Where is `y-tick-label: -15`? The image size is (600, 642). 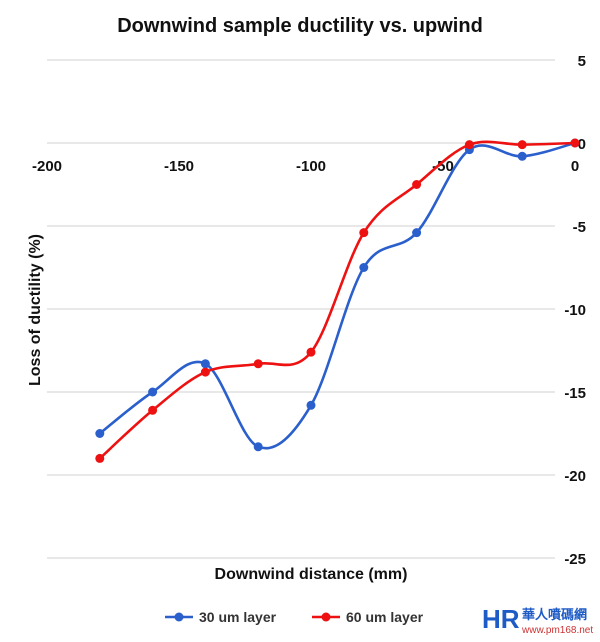 y-tick-label: -15 is located at coordinates (575, 393).